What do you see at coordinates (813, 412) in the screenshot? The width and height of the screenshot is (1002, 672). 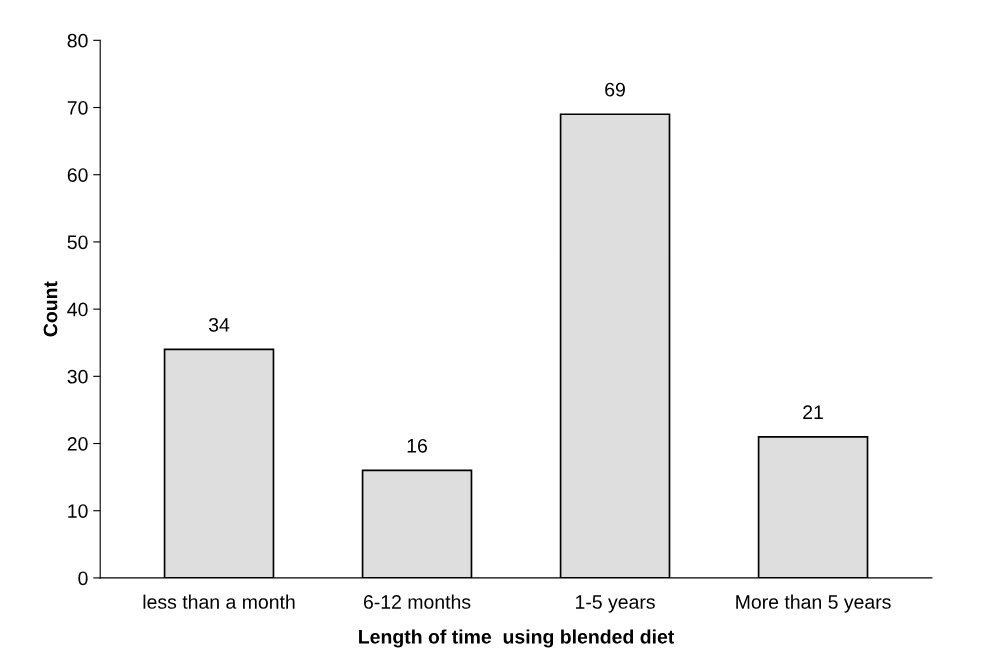 I see `data-label: 21` at bounding box center [813, 412].